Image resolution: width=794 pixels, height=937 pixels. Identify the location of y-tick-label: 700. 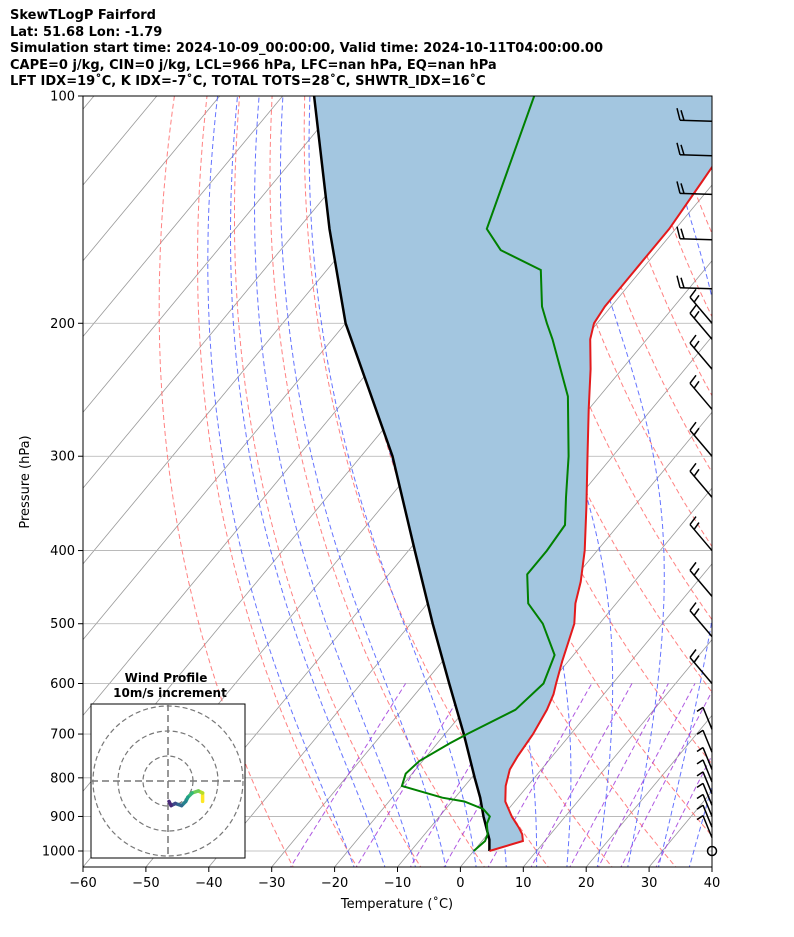
(62, 735).